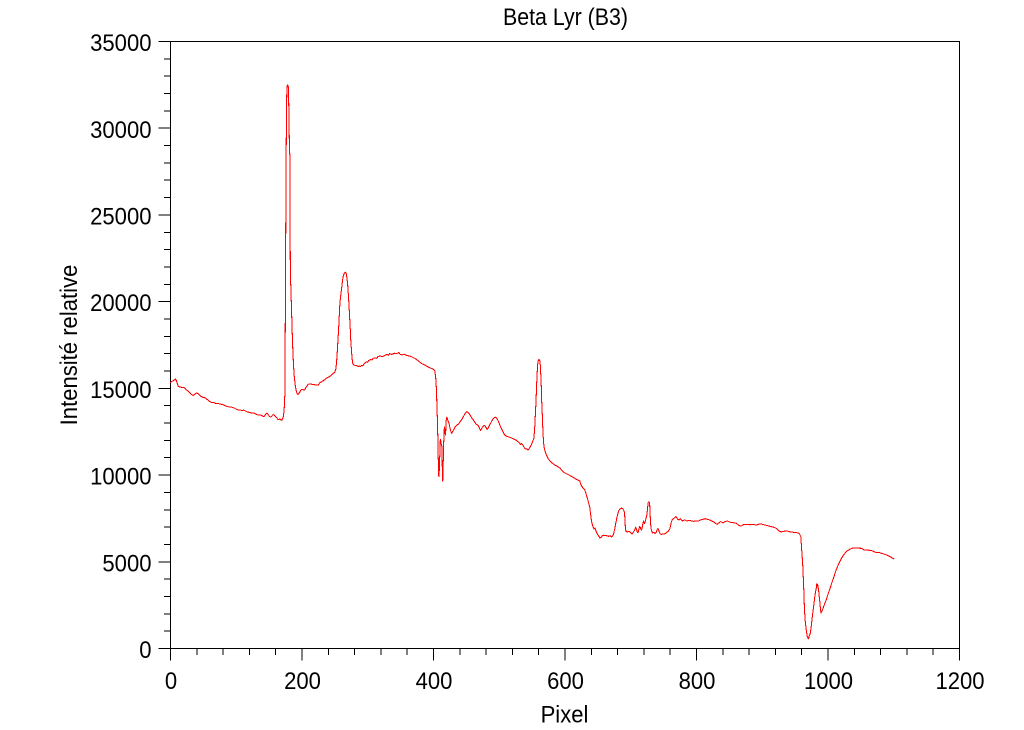  What do you see at coordinates (120, 389) in the screenshot?
I see `svg-text: 15000` at bounding box center [120, 389].